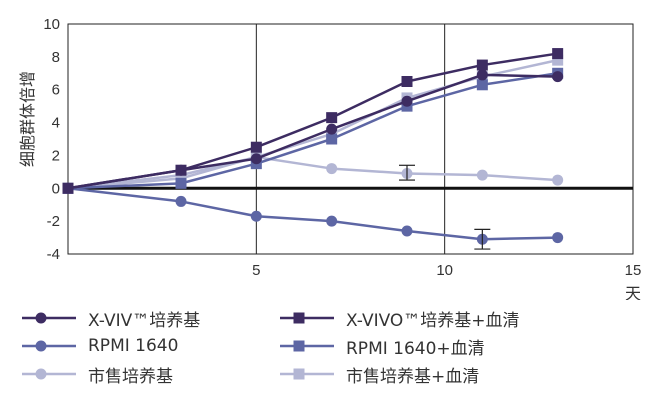 This screenshot has height=402, width=665. What do you see at coordinates (433, 320) in the screenshot?
I see `legend-label: X-VIVO™培养基+血清` at bounding box center [433, 320].